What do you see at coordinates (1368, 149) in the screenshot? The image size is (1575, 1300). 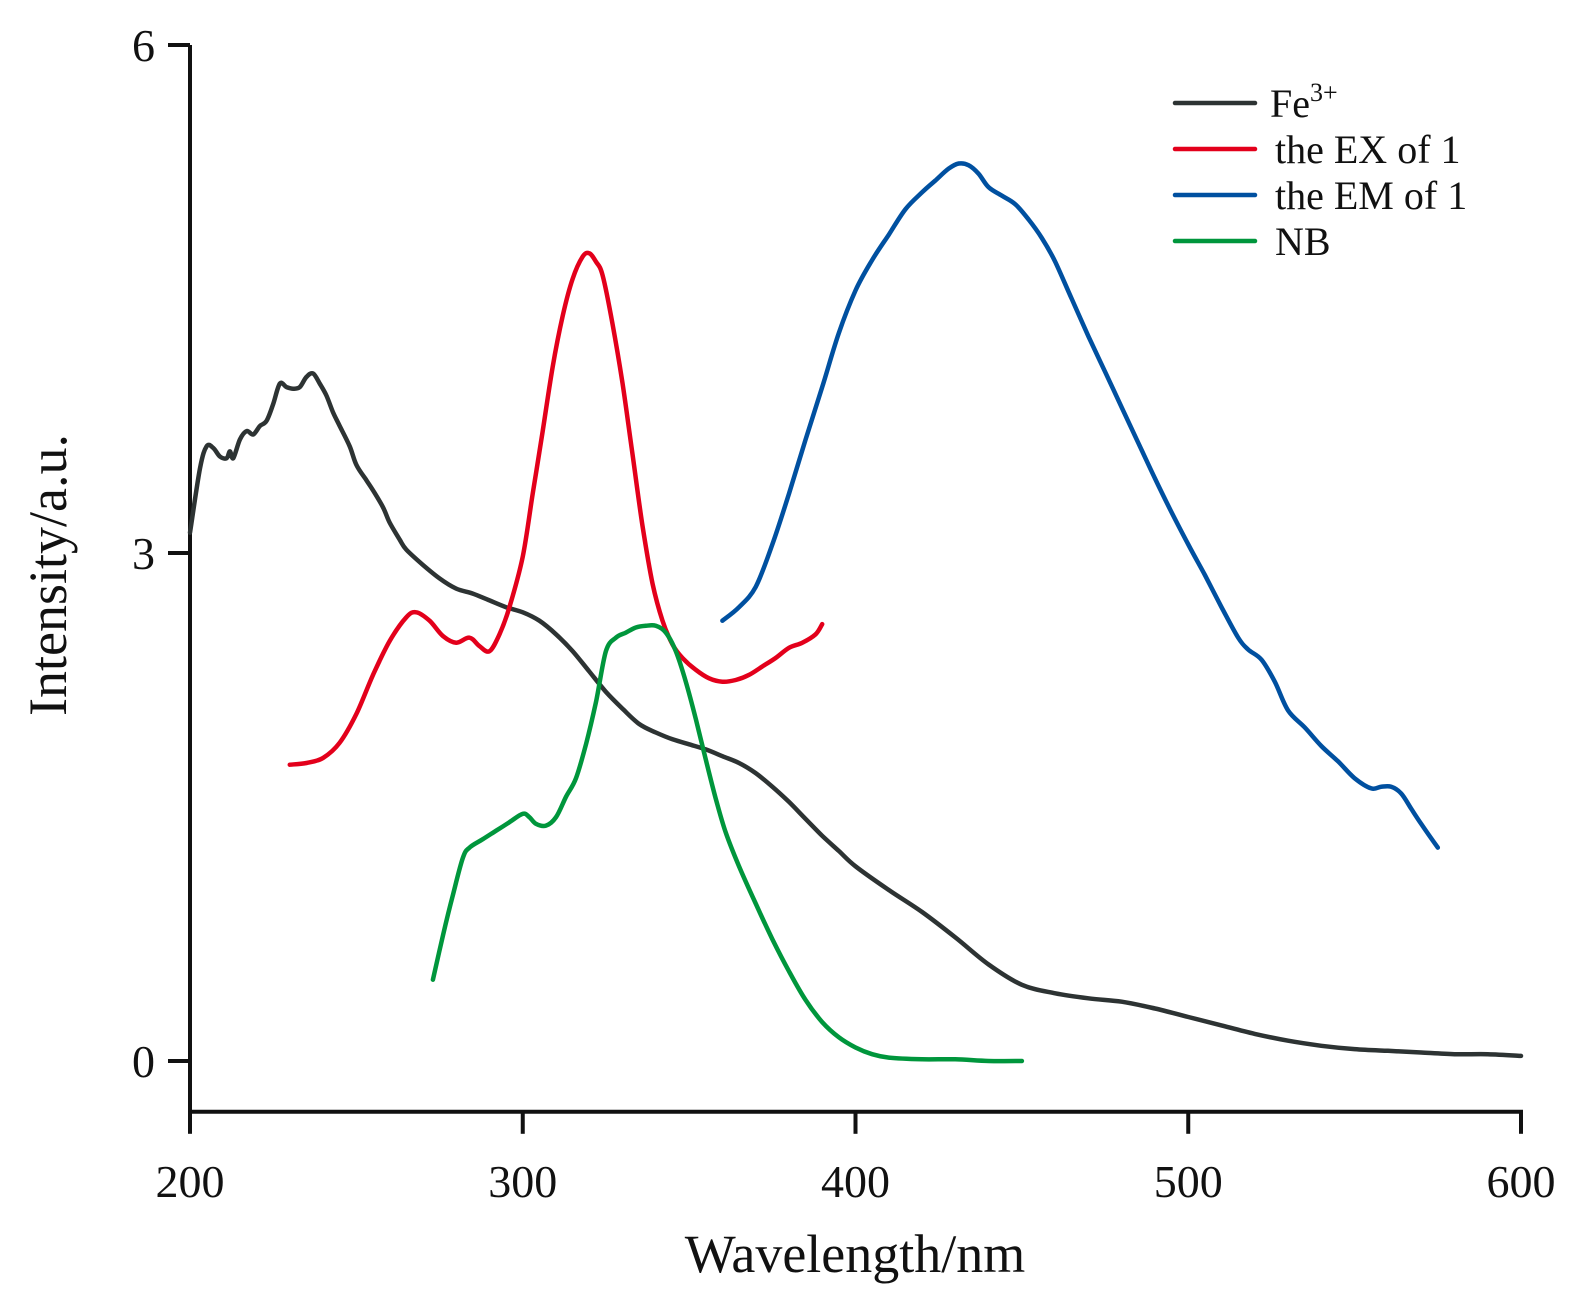 I see `legend-label: the EX of 1` at bounding box center [1368, 149].